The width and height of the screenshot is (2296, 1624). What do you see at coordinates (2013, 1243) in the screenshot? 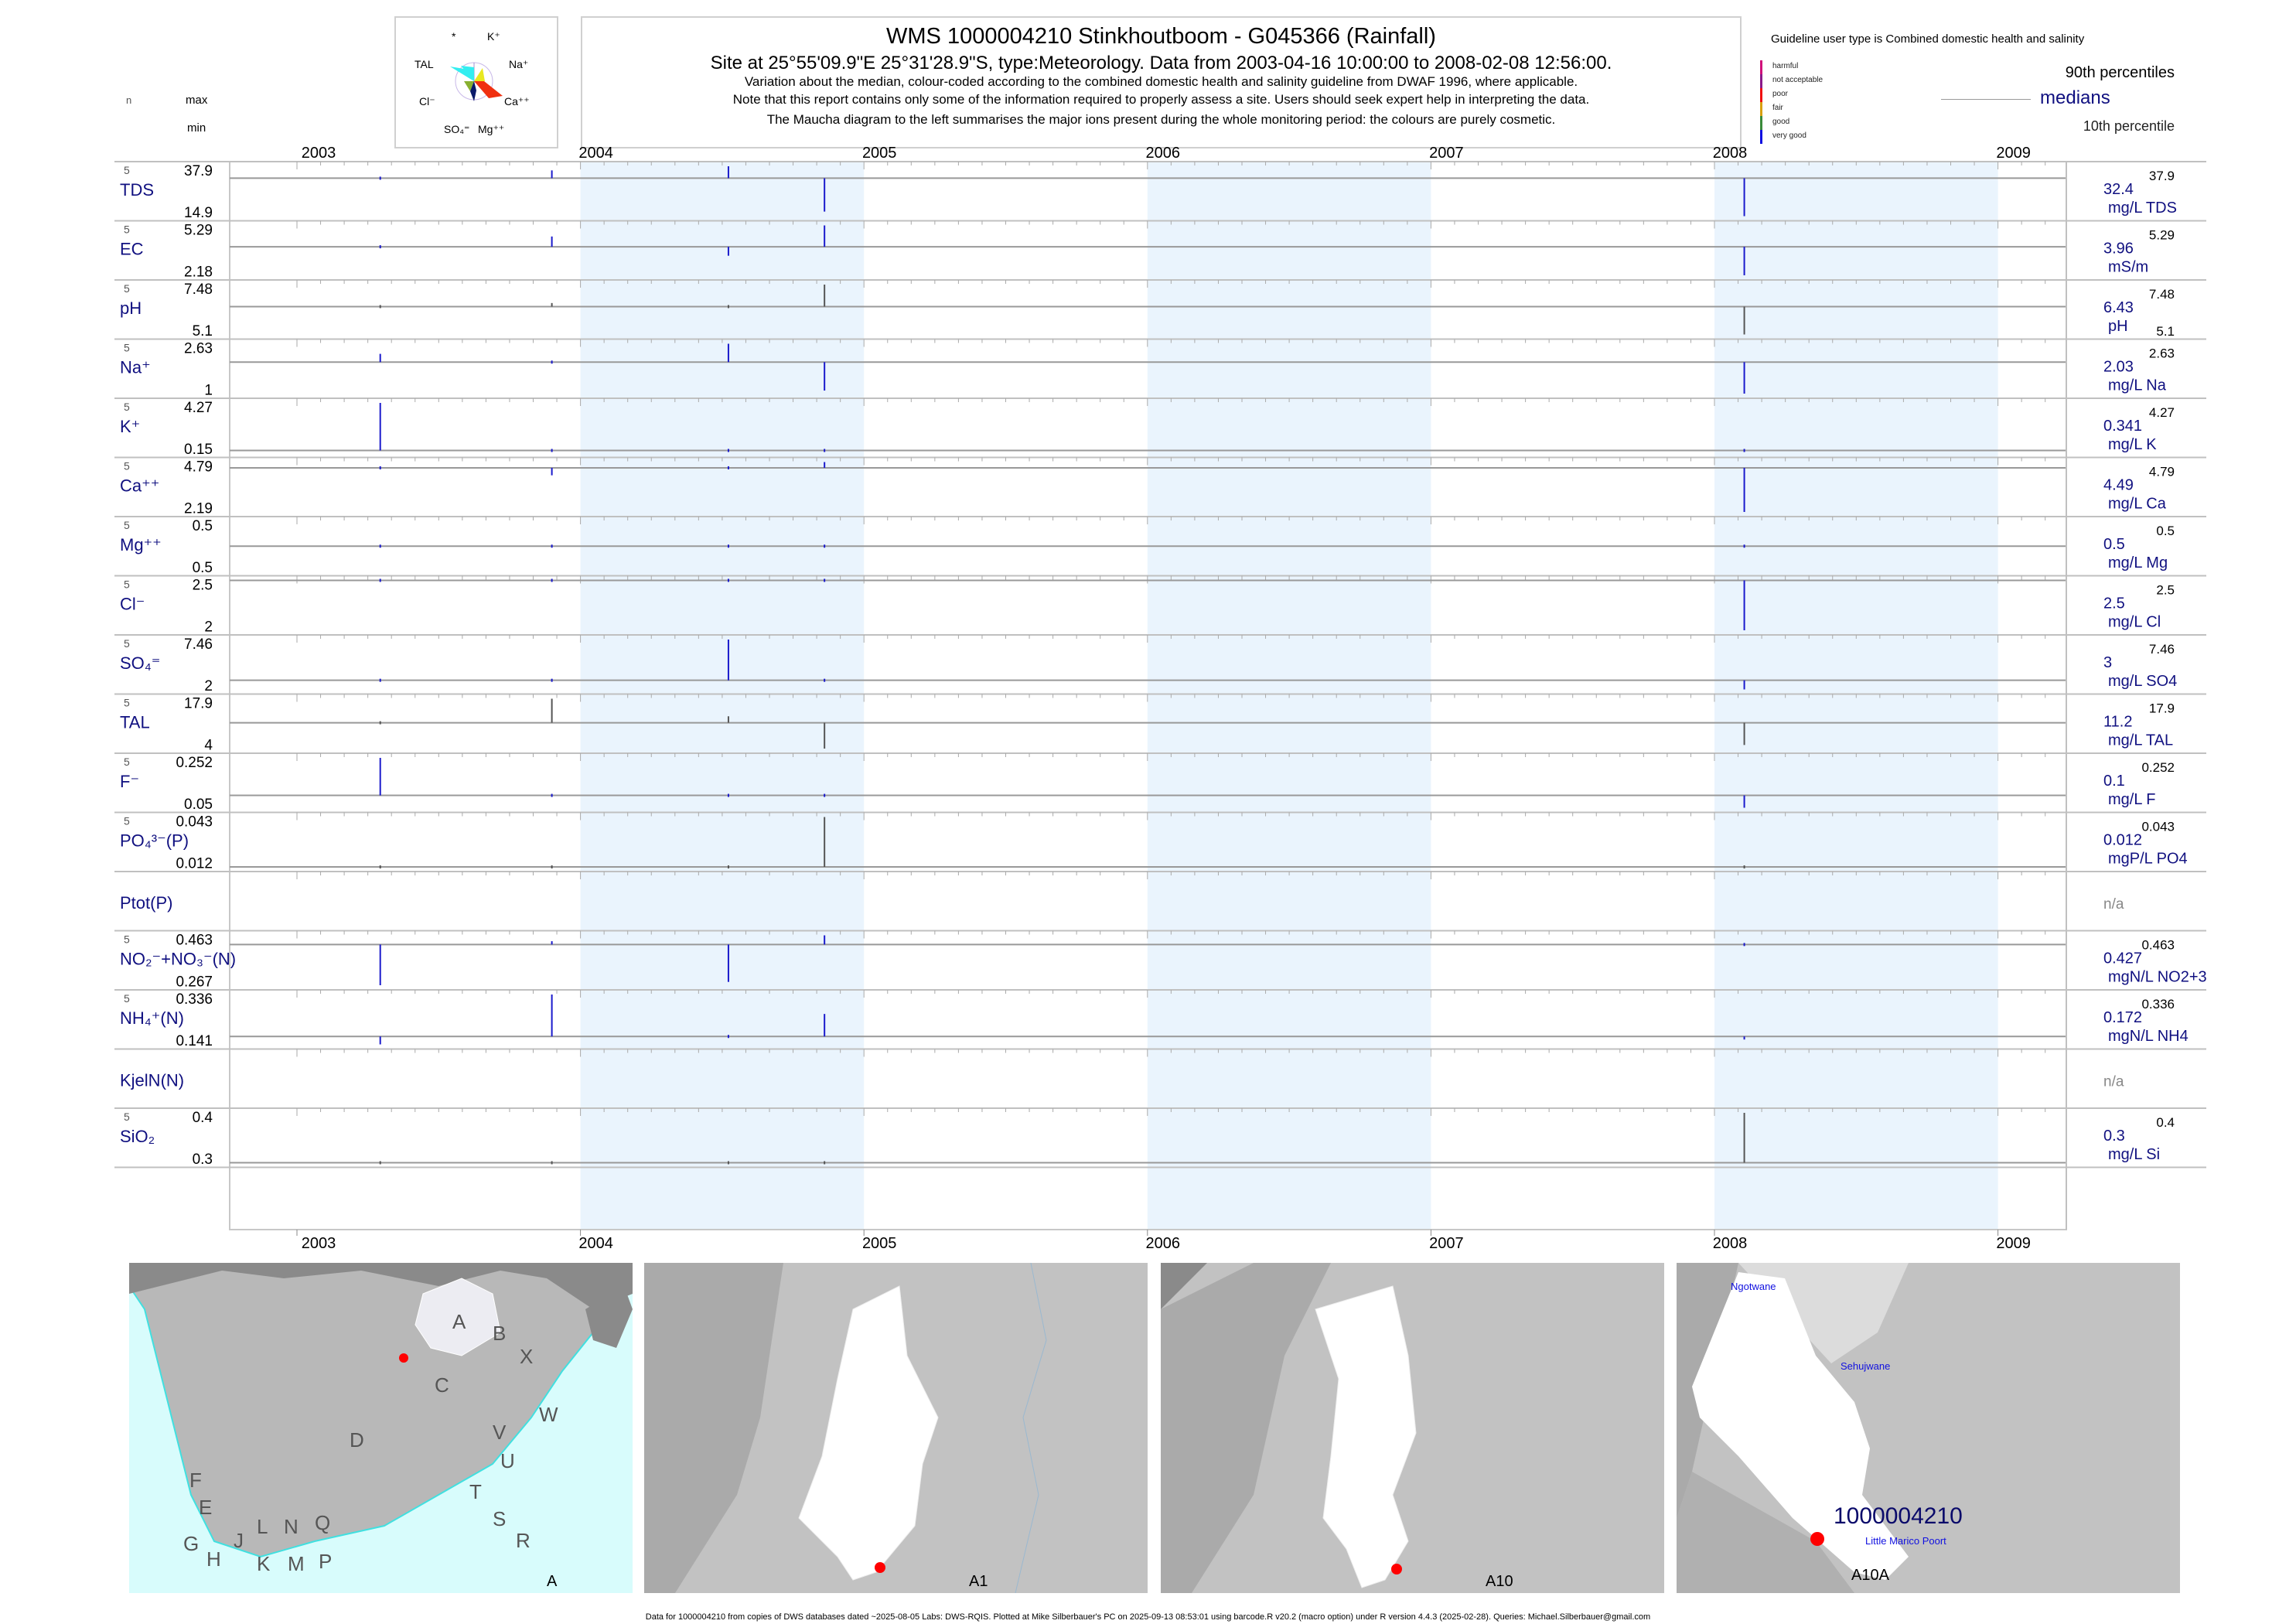
I see `x-tick-label-bottom: 2009` at bounding box center [2013, 1243].